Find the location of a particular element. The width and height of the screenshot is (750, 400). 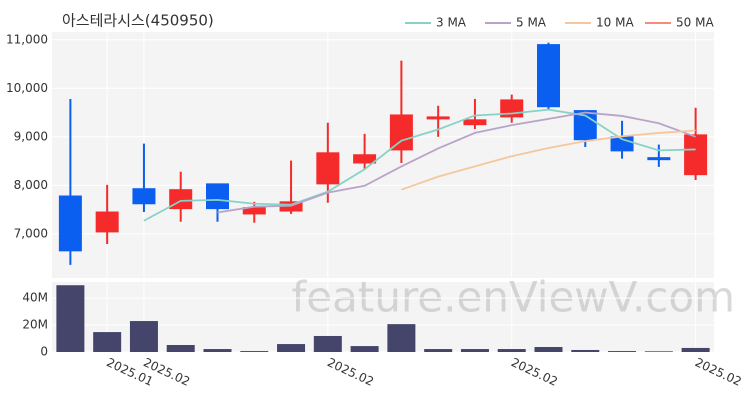

y-tick-label: 20M is located at coordinates (35, 325).